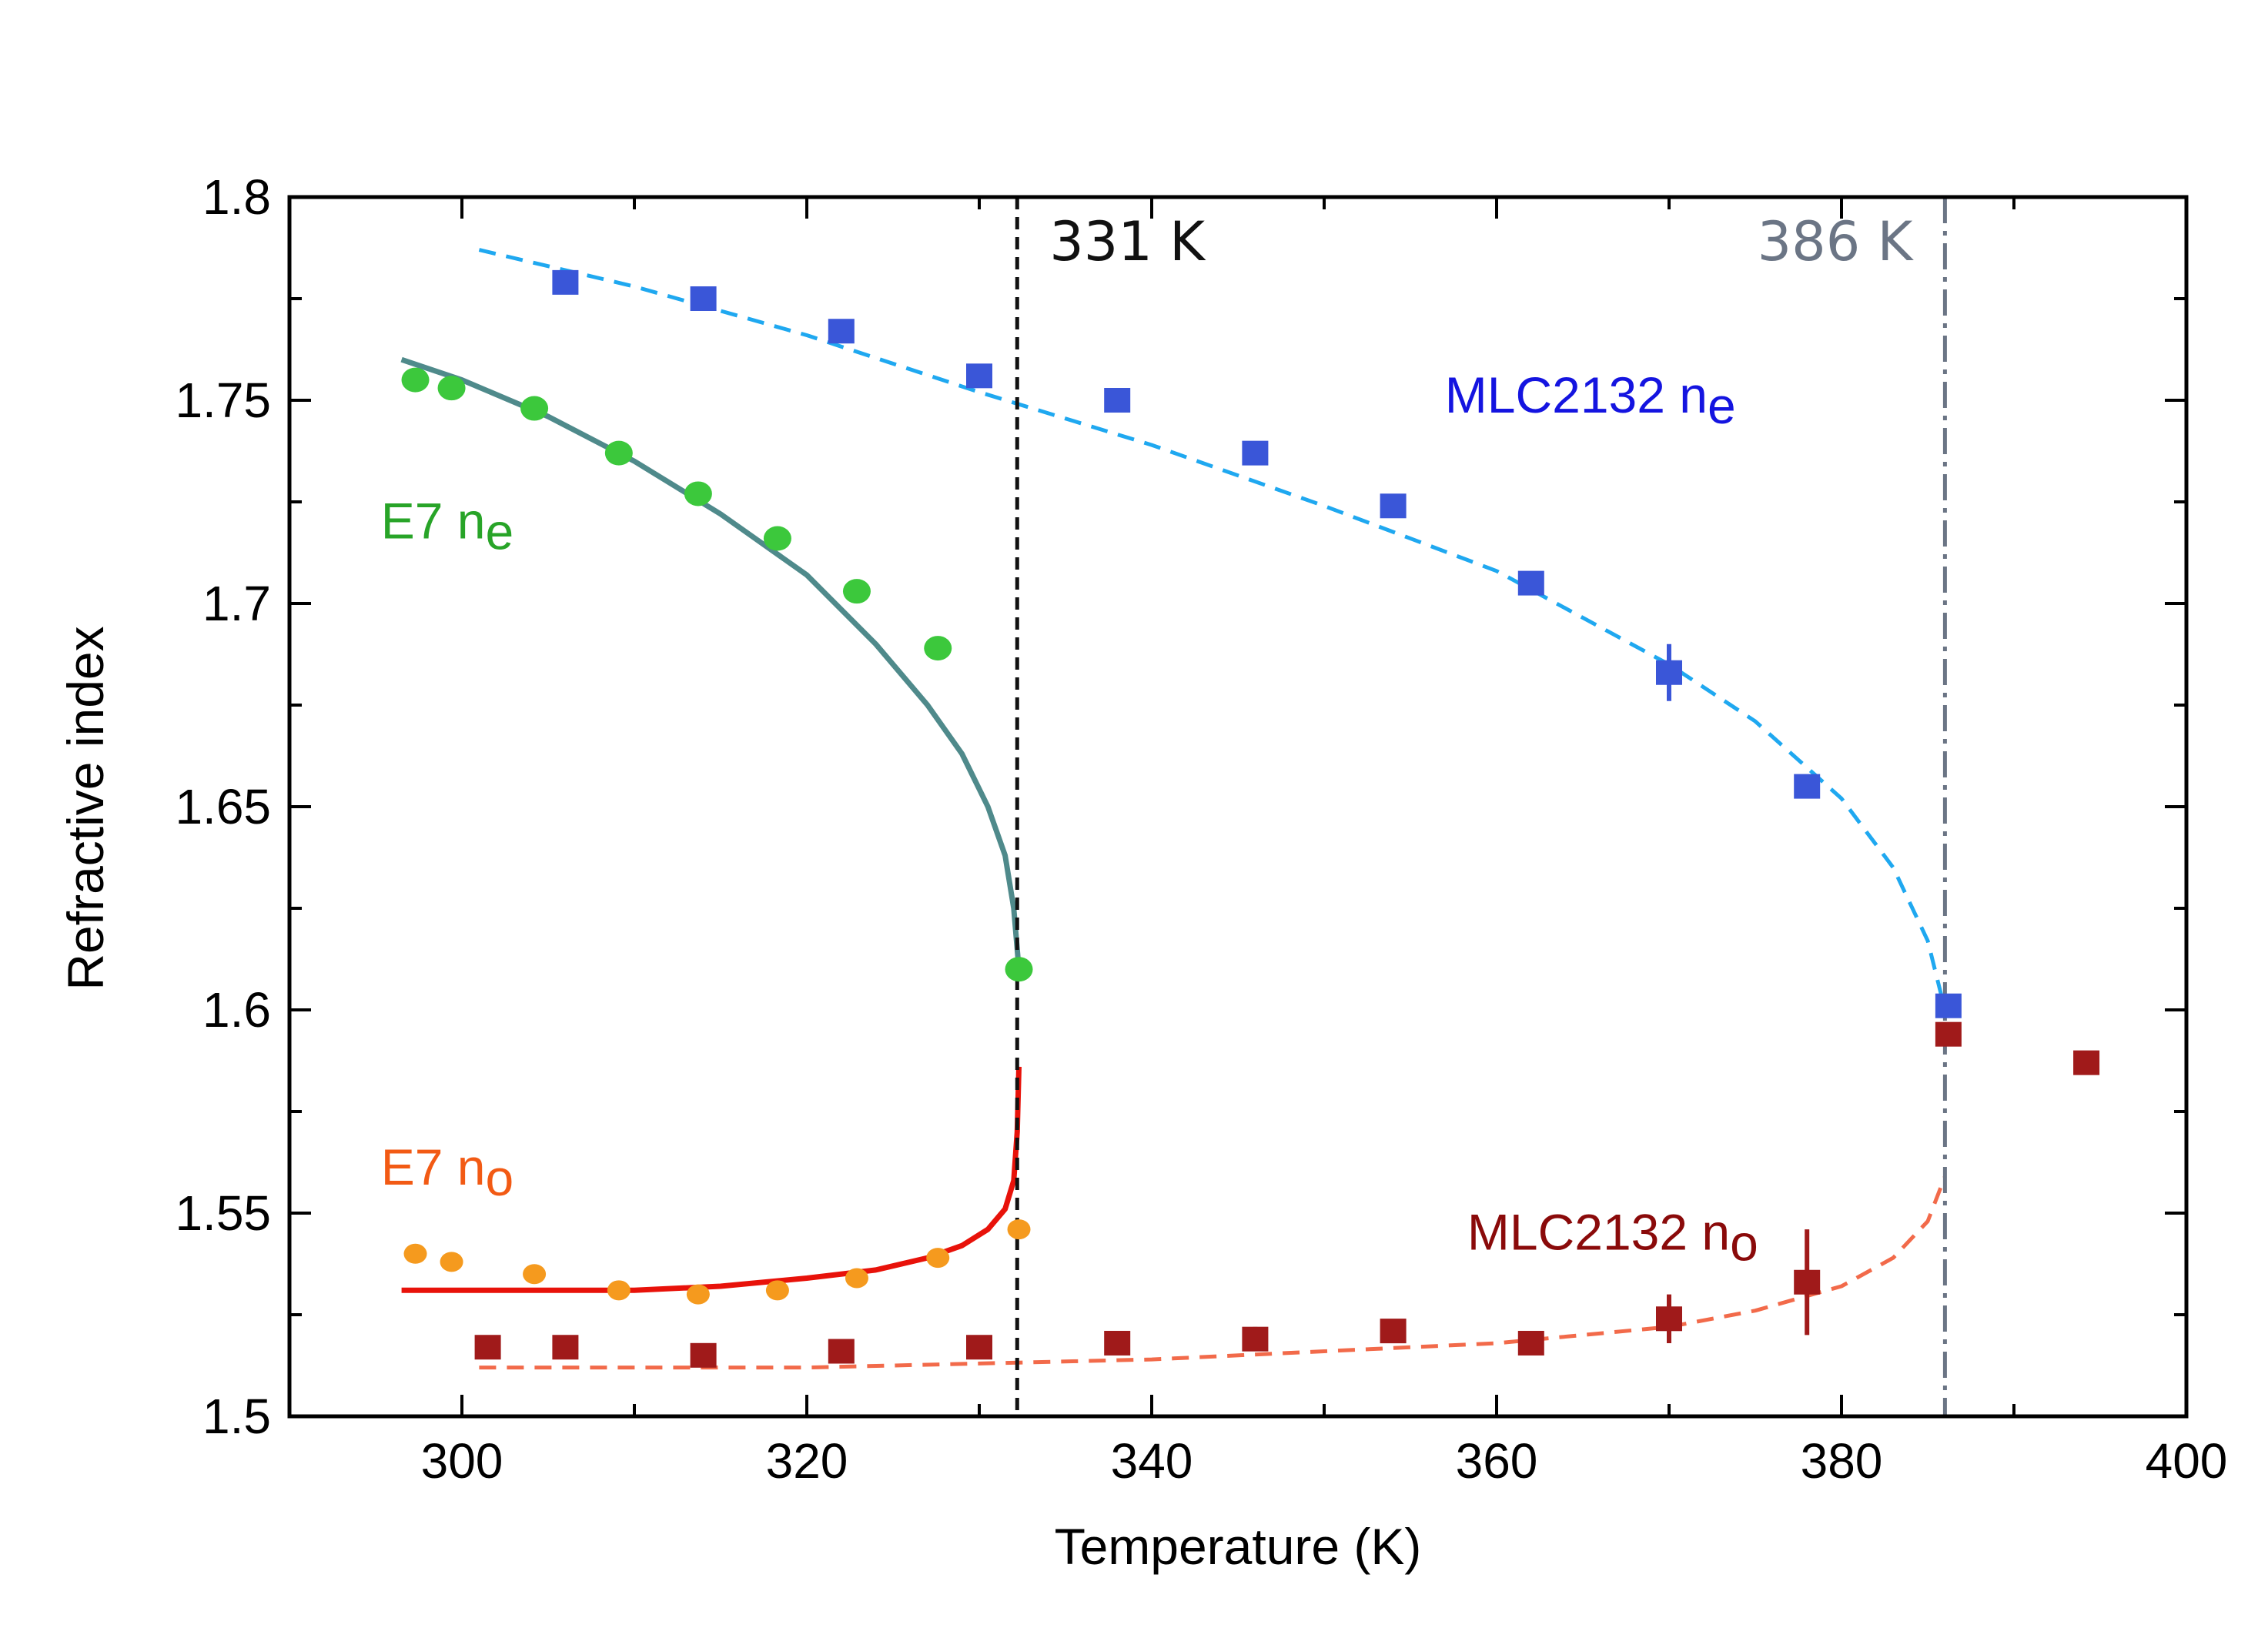  What do you see at coordinates (236, 1010) in the screenshot?
I see `y-tick-label: 1.6` at bounding box center [236, 1010].